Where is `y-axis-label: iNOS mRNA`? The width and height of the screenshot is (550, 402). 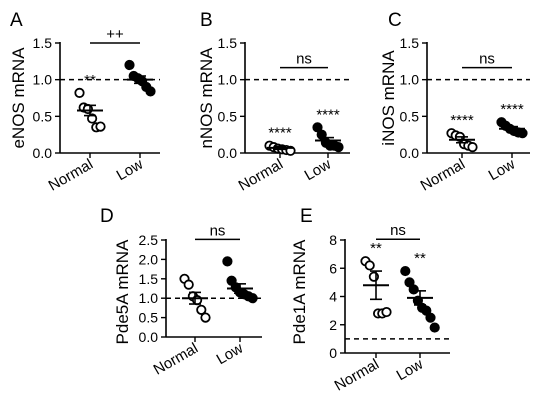
y-axis-label: iNOS mRNA is located at coordinates (388, 98).